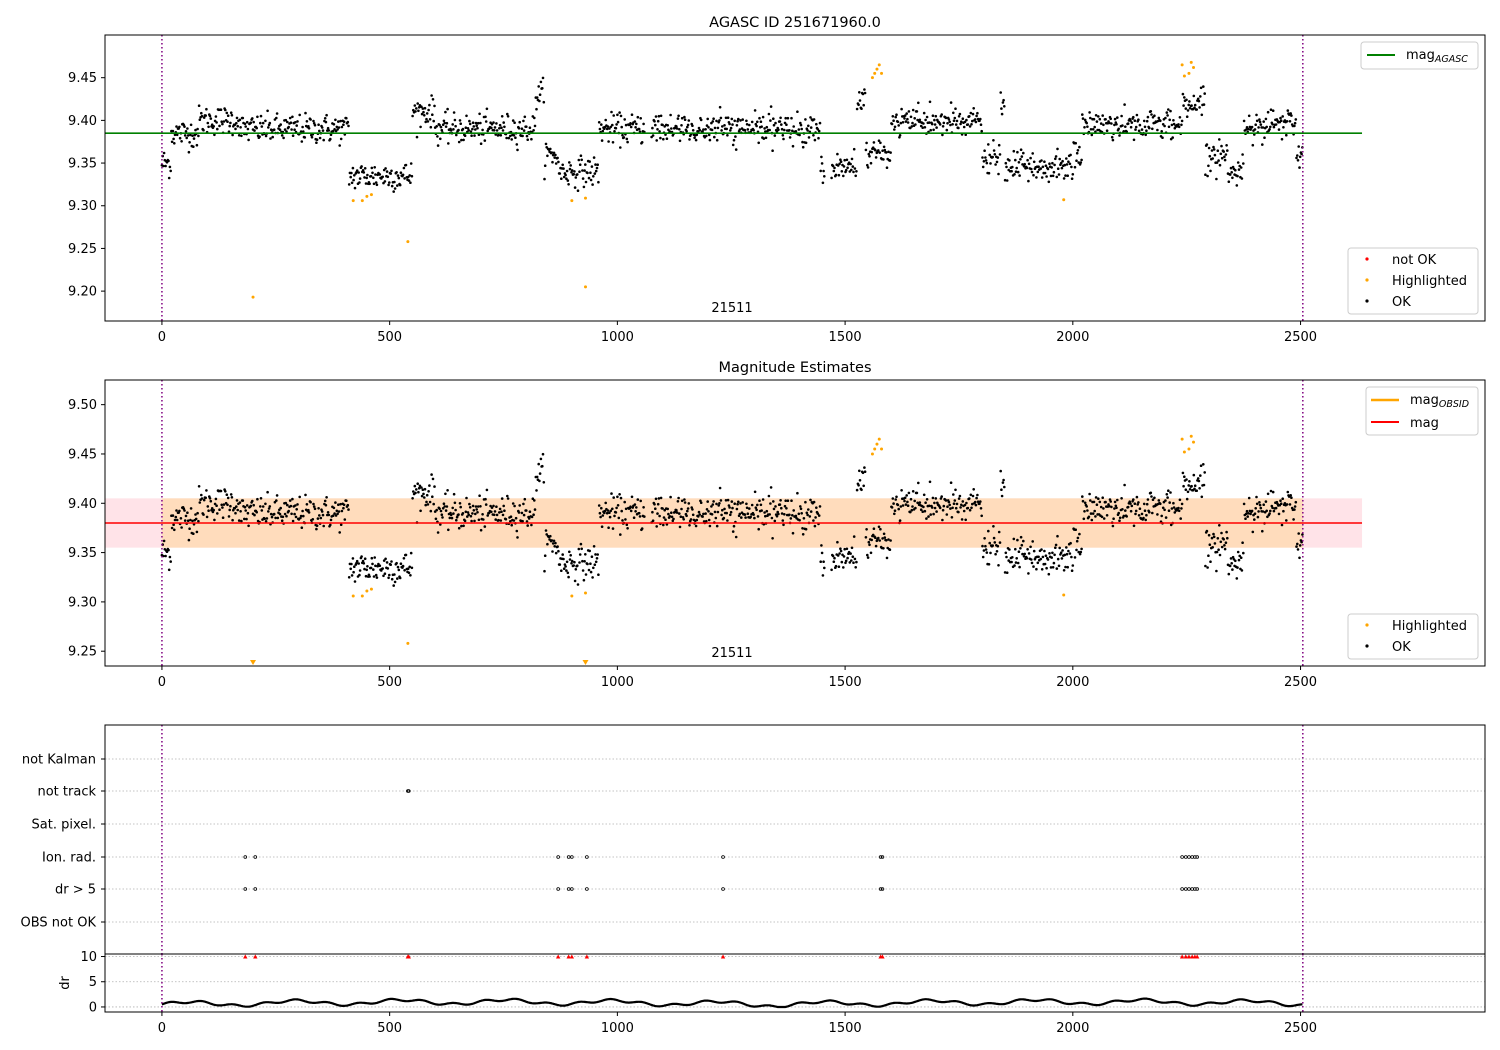 The image size is (1500, 1050). Describe the element at coordinates (253, 662) in the screenshot. I see `offscale-marker` at that location.